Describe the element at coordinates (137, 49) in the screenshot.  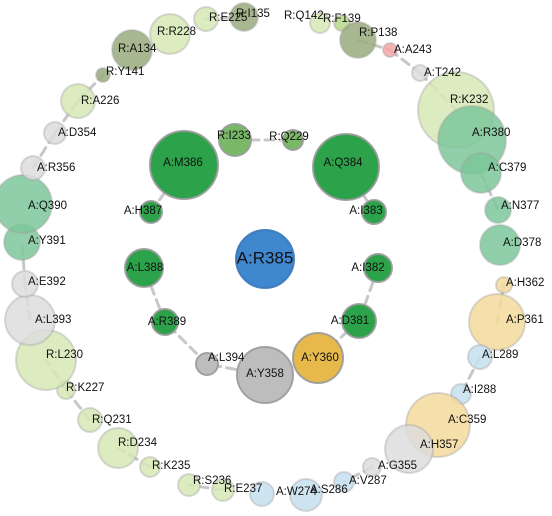
I see `outer-a134-label: R:A134` at that location.